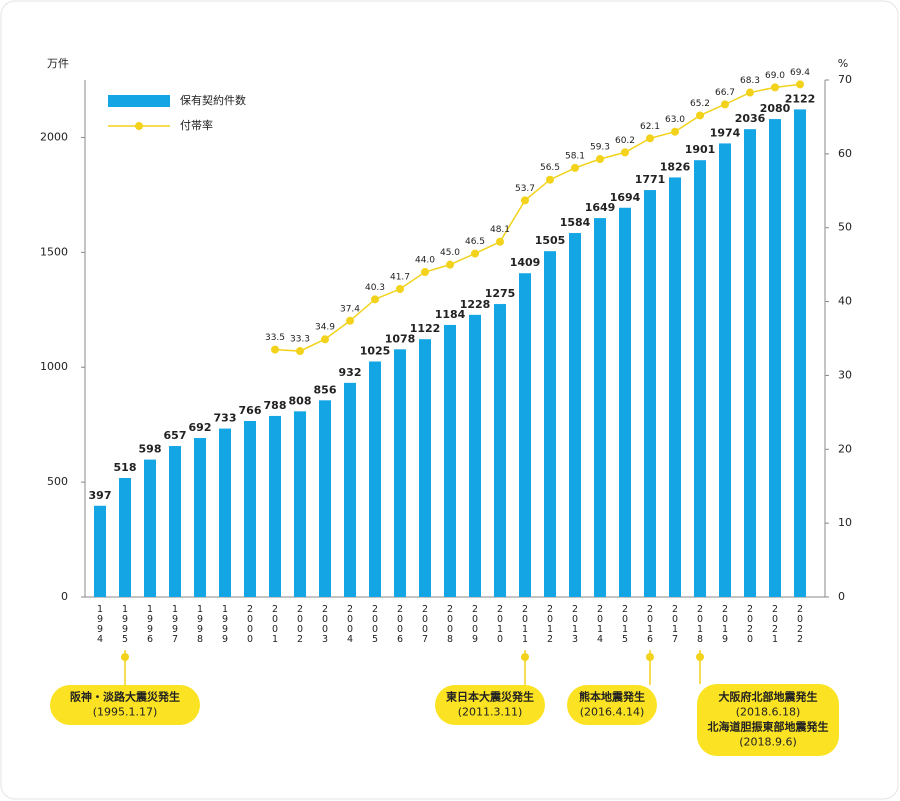 This screenshot has height=801, width=900. I want to click on legend-label: 付帯率, so click(196, 125).